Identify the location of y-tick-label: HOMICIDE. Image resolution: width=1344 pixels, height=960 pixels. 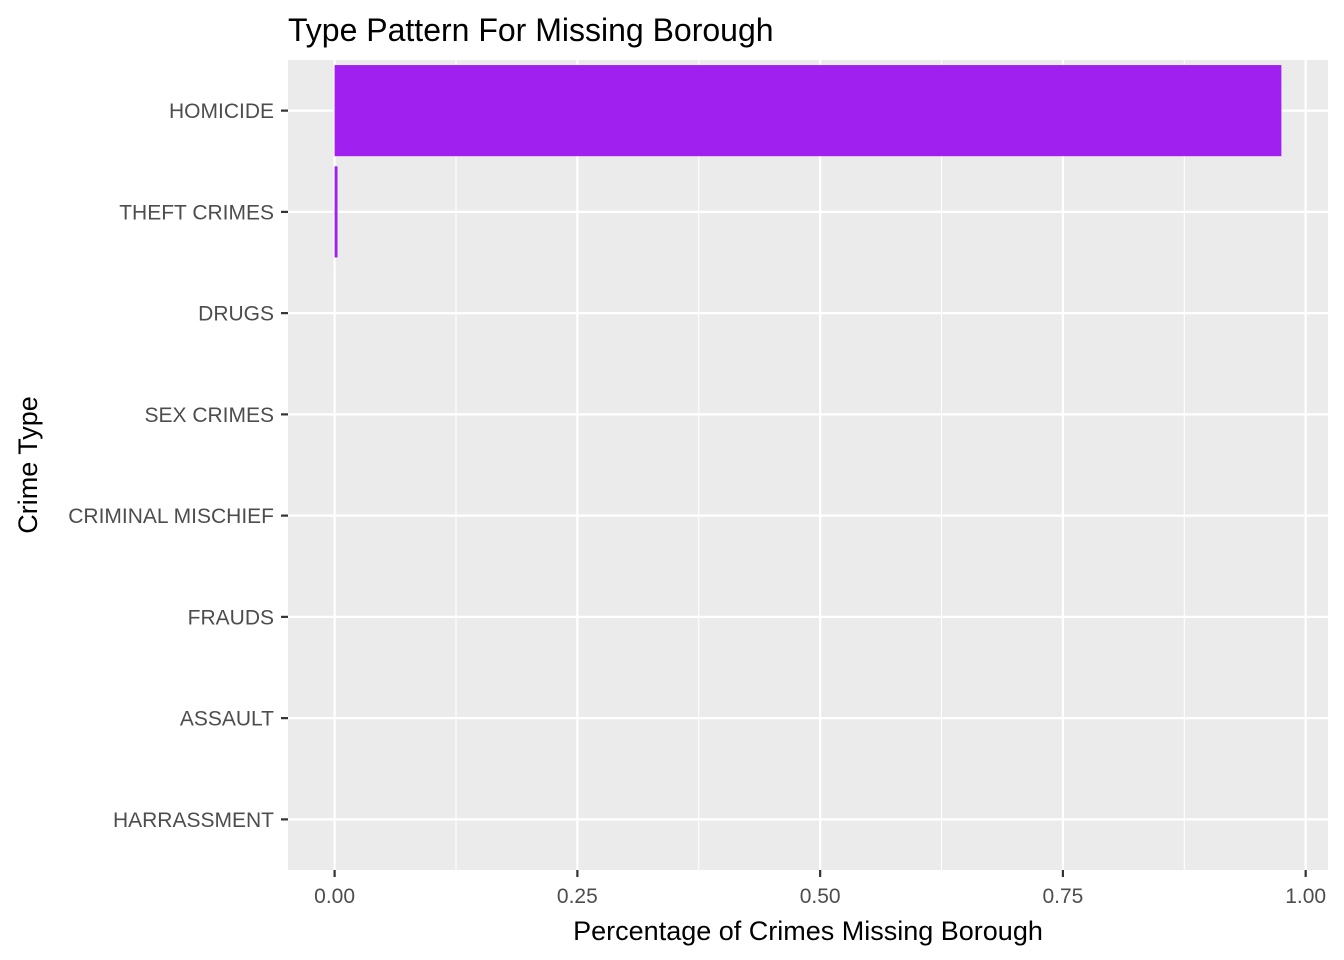
(221, 111).